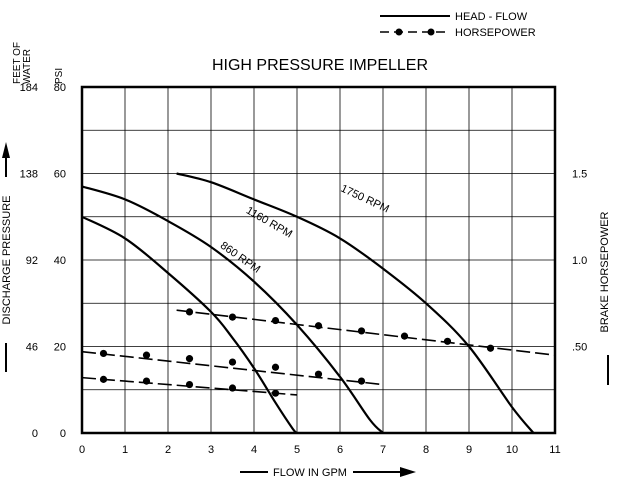 The height and width of the screenshot is (482, 618). What do you see at coordinates (254, 450) in the screenshot?
I see `x-tick-label: 4` at bounding box center [254, 450].